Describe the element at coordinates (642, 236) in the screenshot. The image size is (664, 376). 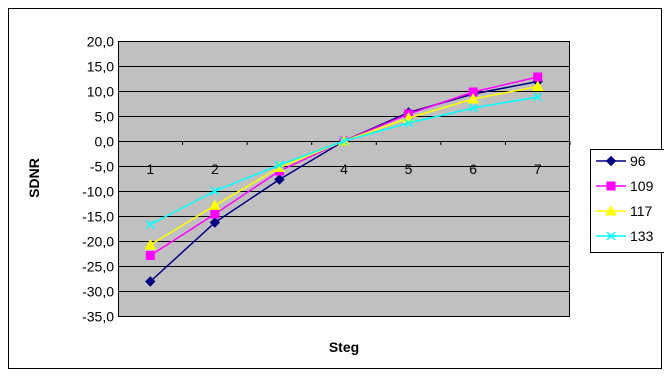
I see `legend-label: 133` at that location.